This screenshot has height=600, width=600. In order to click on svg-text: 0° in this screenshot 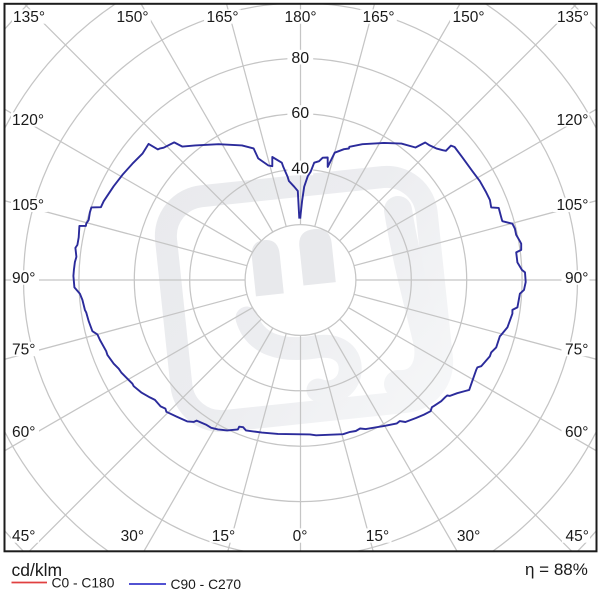, I will do `click(300, 536)`.